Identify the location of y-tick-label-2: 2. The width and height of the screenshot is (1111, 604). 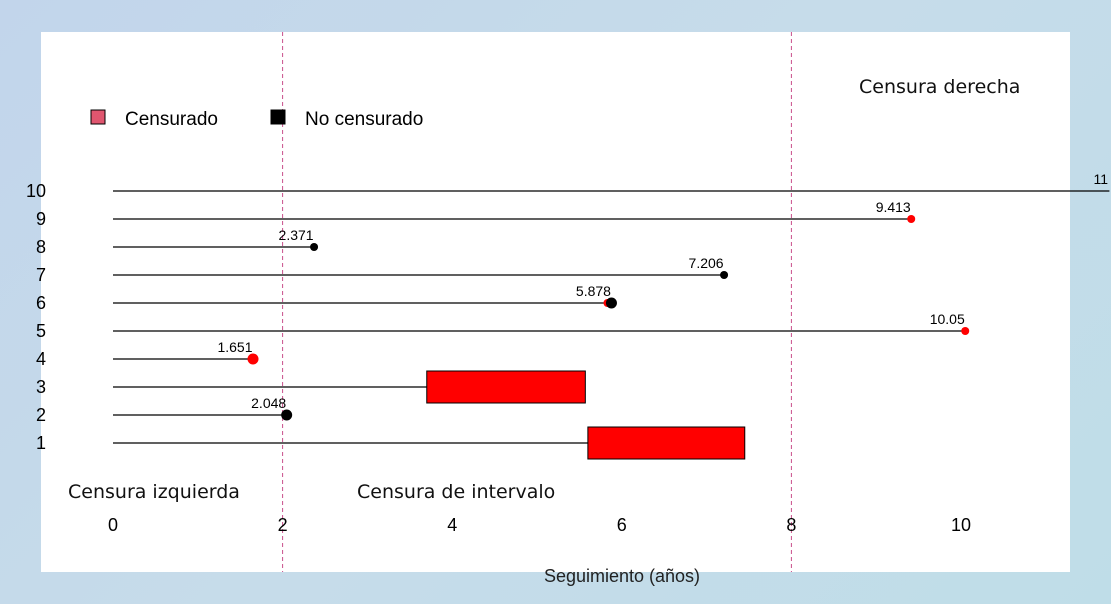
(41, 415).